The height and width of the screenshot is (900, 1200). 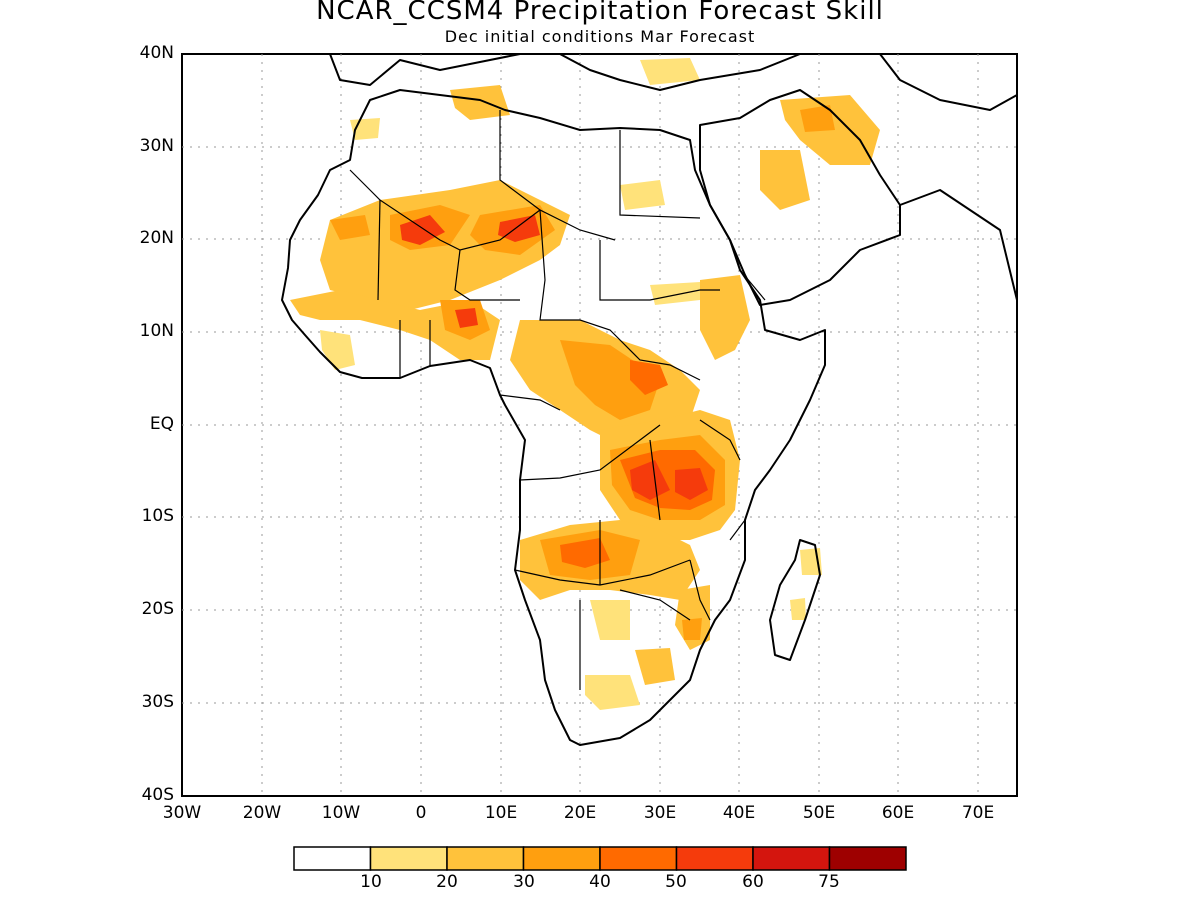 What do you see at coordinates (753, 882) in the screenshot?
I see `colorbar-label: 60` at bounding box center [753, 882].